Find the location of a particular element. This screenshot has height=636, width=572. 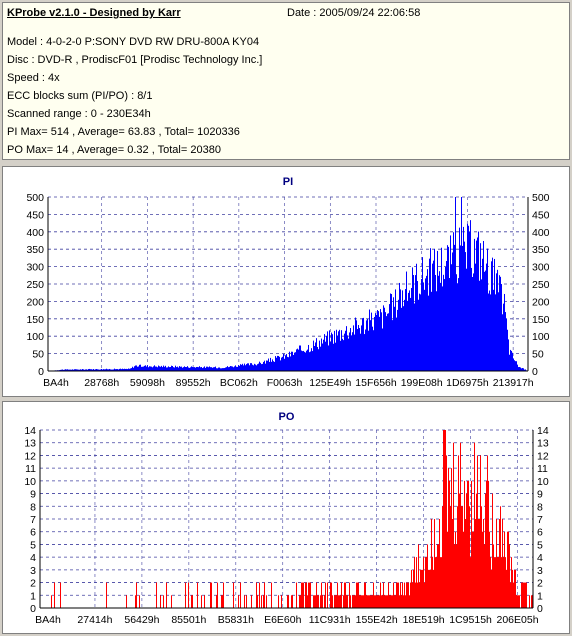

x-tick-label: 85501h is located at coordinates (188, 620).